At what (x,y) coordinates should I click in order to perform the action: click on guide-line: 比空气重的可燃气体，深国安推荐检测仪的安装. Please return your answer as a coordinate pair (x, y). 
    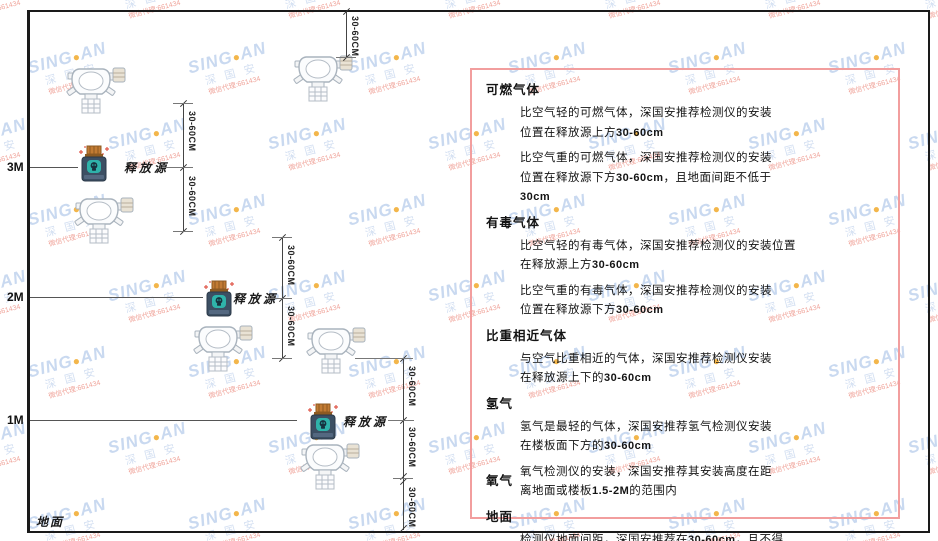
    Looking at the image, I should click on (646, 158).